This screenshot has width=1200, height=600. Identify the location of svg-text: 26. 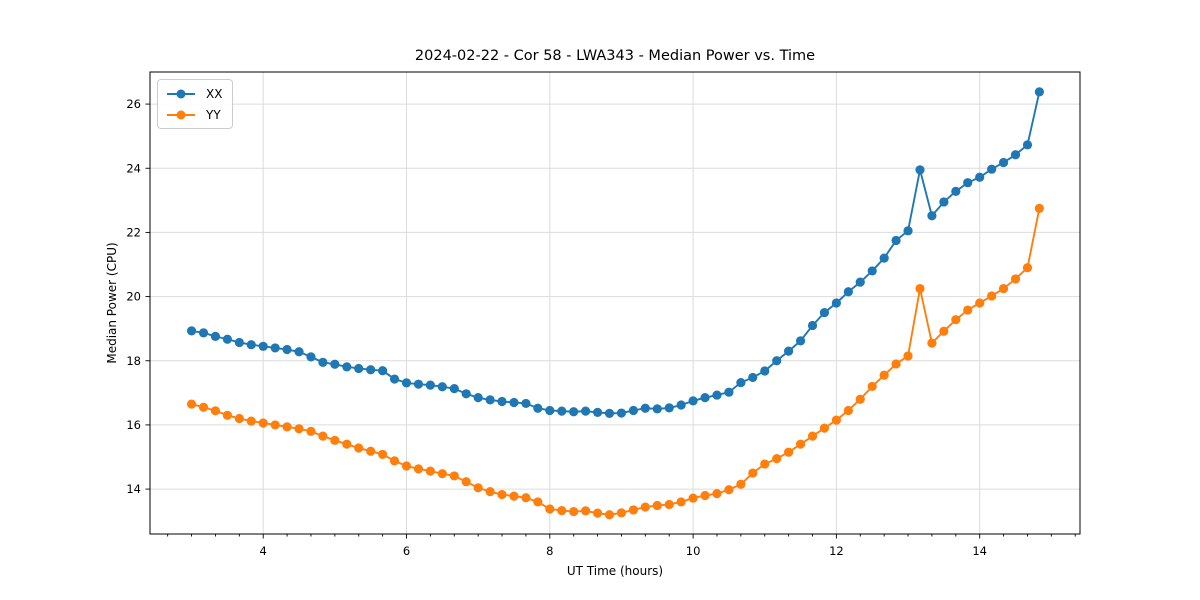
(133, 104).